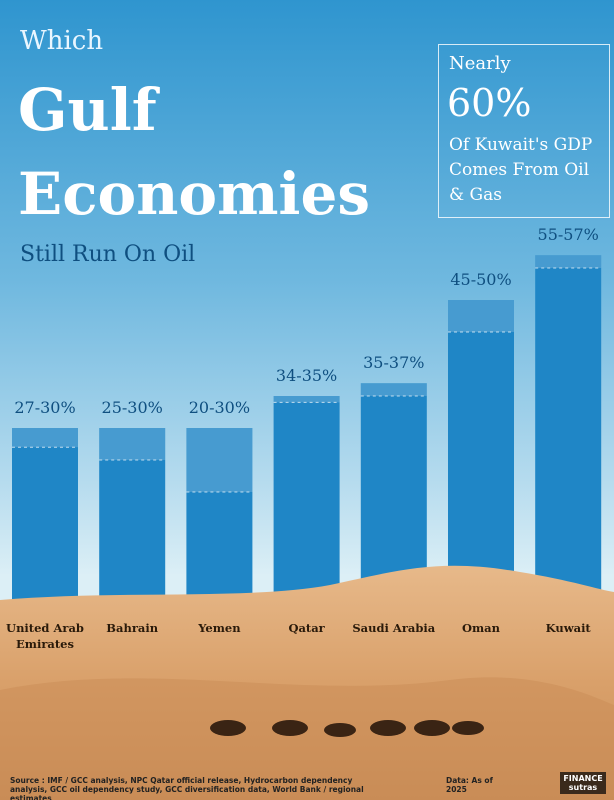  What do you see at coordinates (62, 41) in the screenshot?
I see `kicker: Which` at bounding box center [62, 41].